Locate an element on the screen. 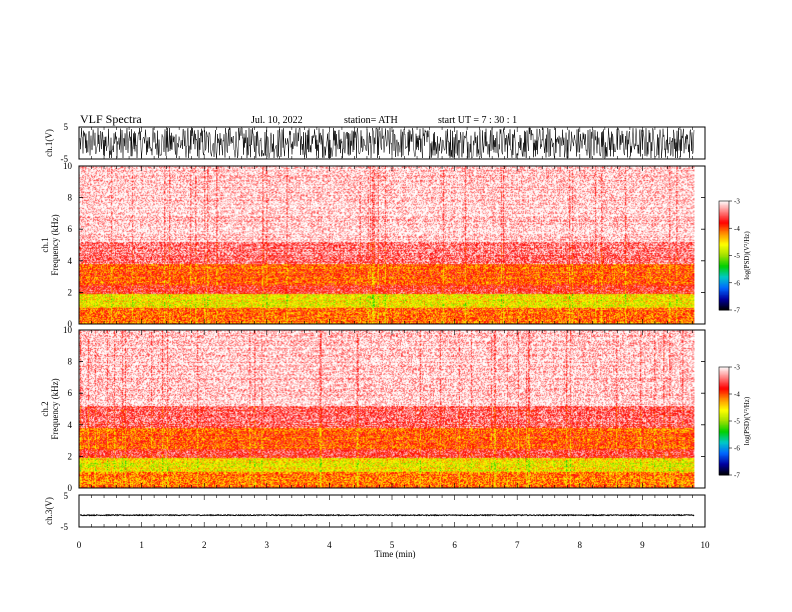  time-axis-tick-label: 0 is located at coordinates (79, 545).